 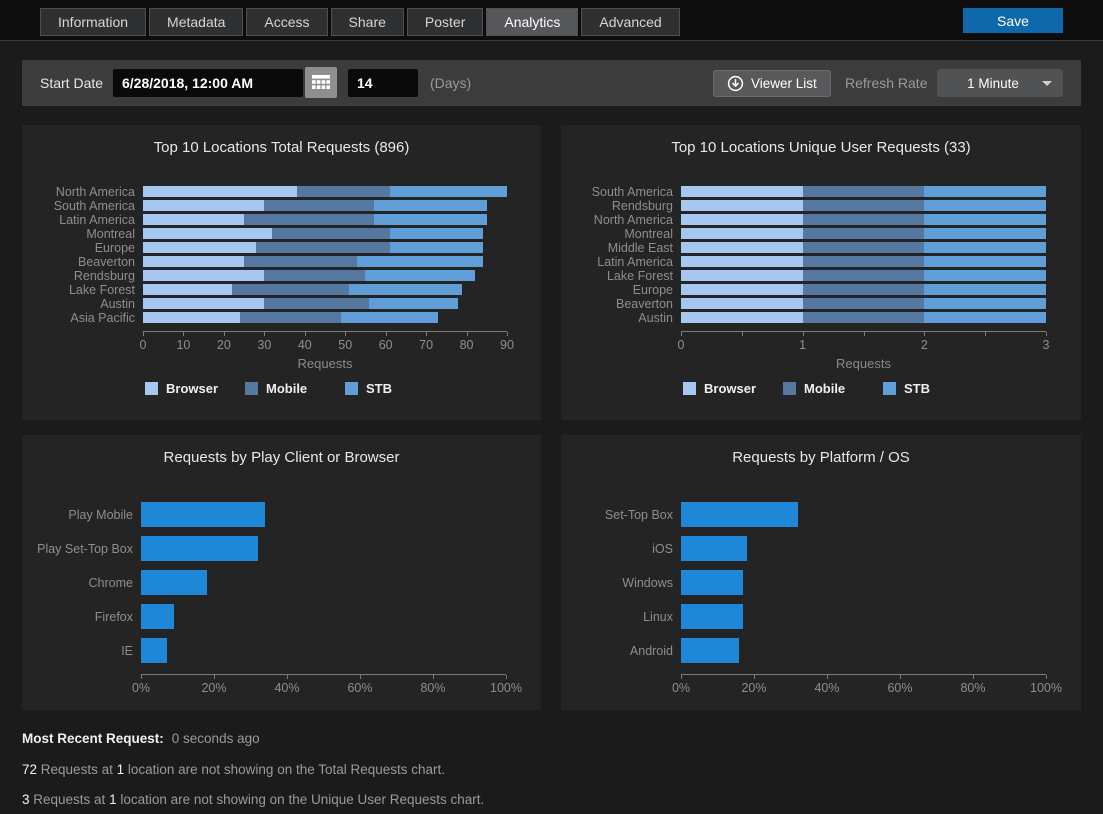 I want to click on calendar-icon, so click(x=321, y=82).